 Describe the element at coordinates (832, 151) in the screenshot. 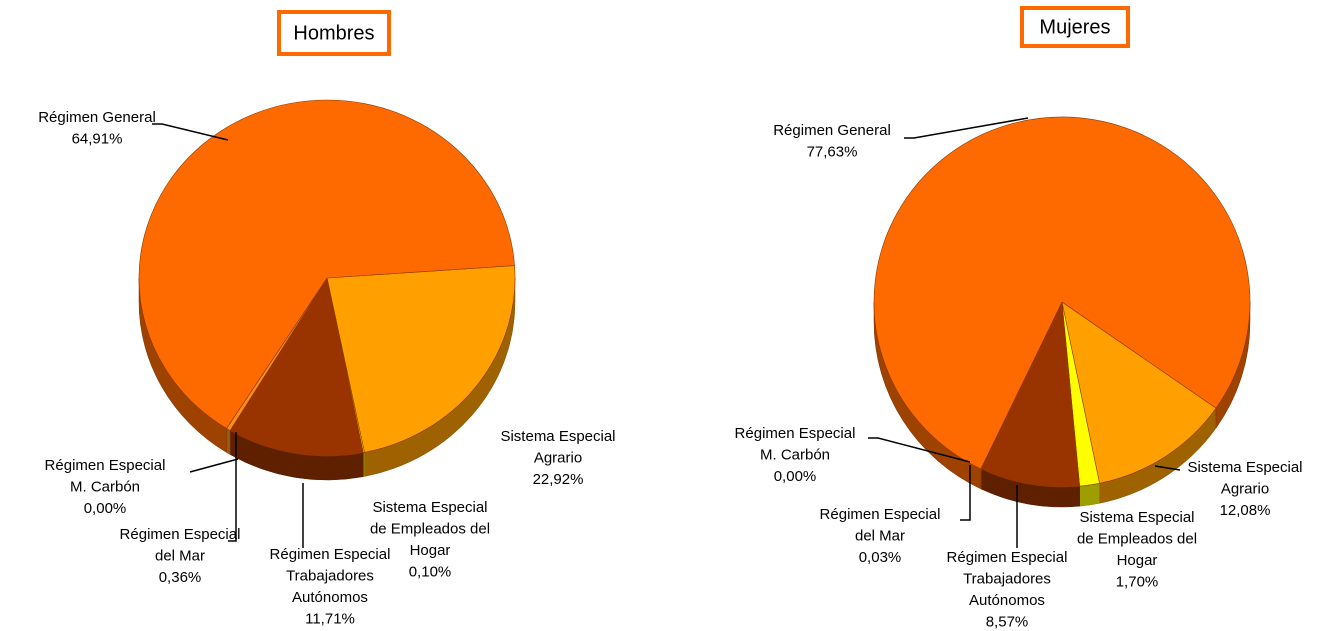

I see `value-label: 77,63%` at that location.